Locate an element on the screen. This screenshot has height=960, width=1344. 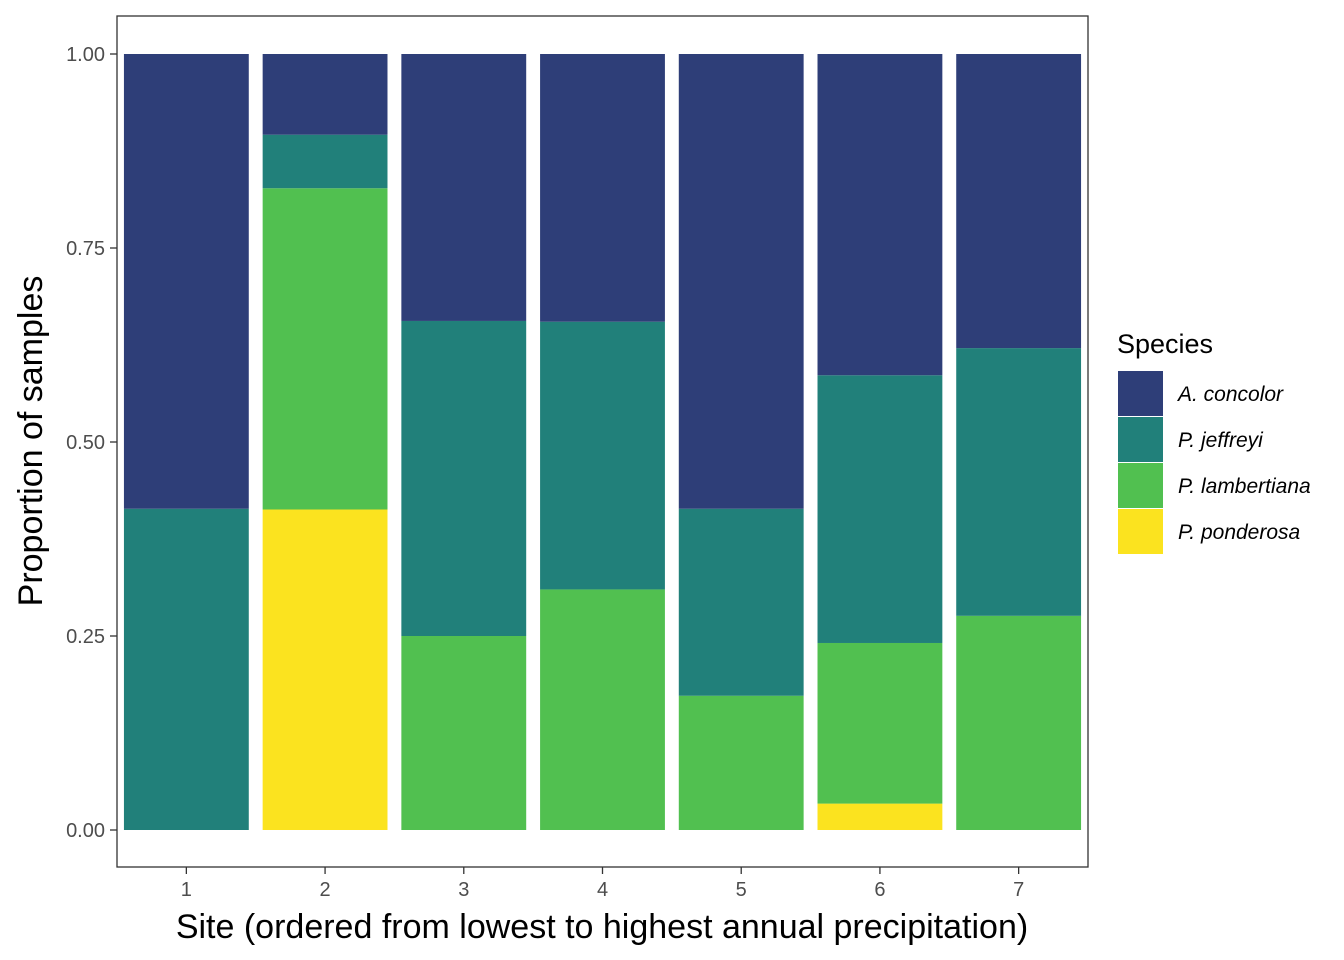
bar-site-7-p-jeffreyi is located at coordinates (1019, 482).